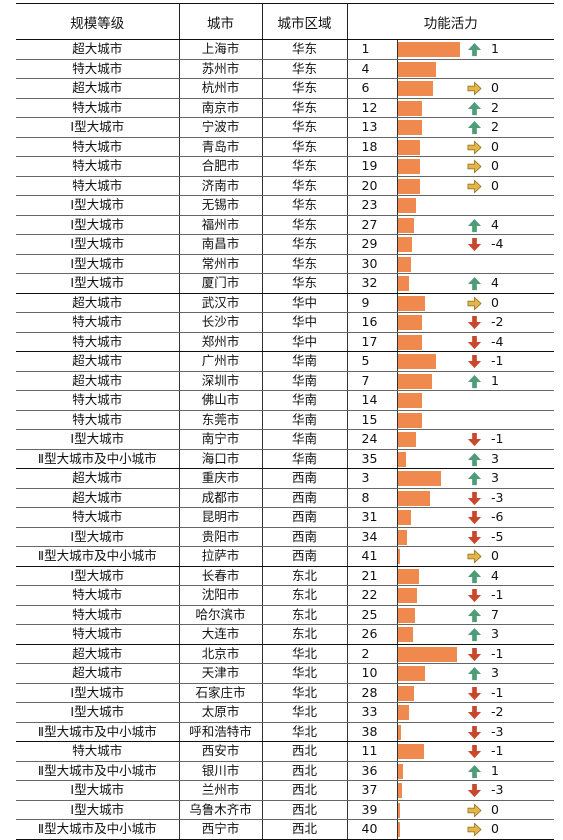 This screenshot has width=563, height=840. I want to click on city-cell: 长春市, so click(221, 576).